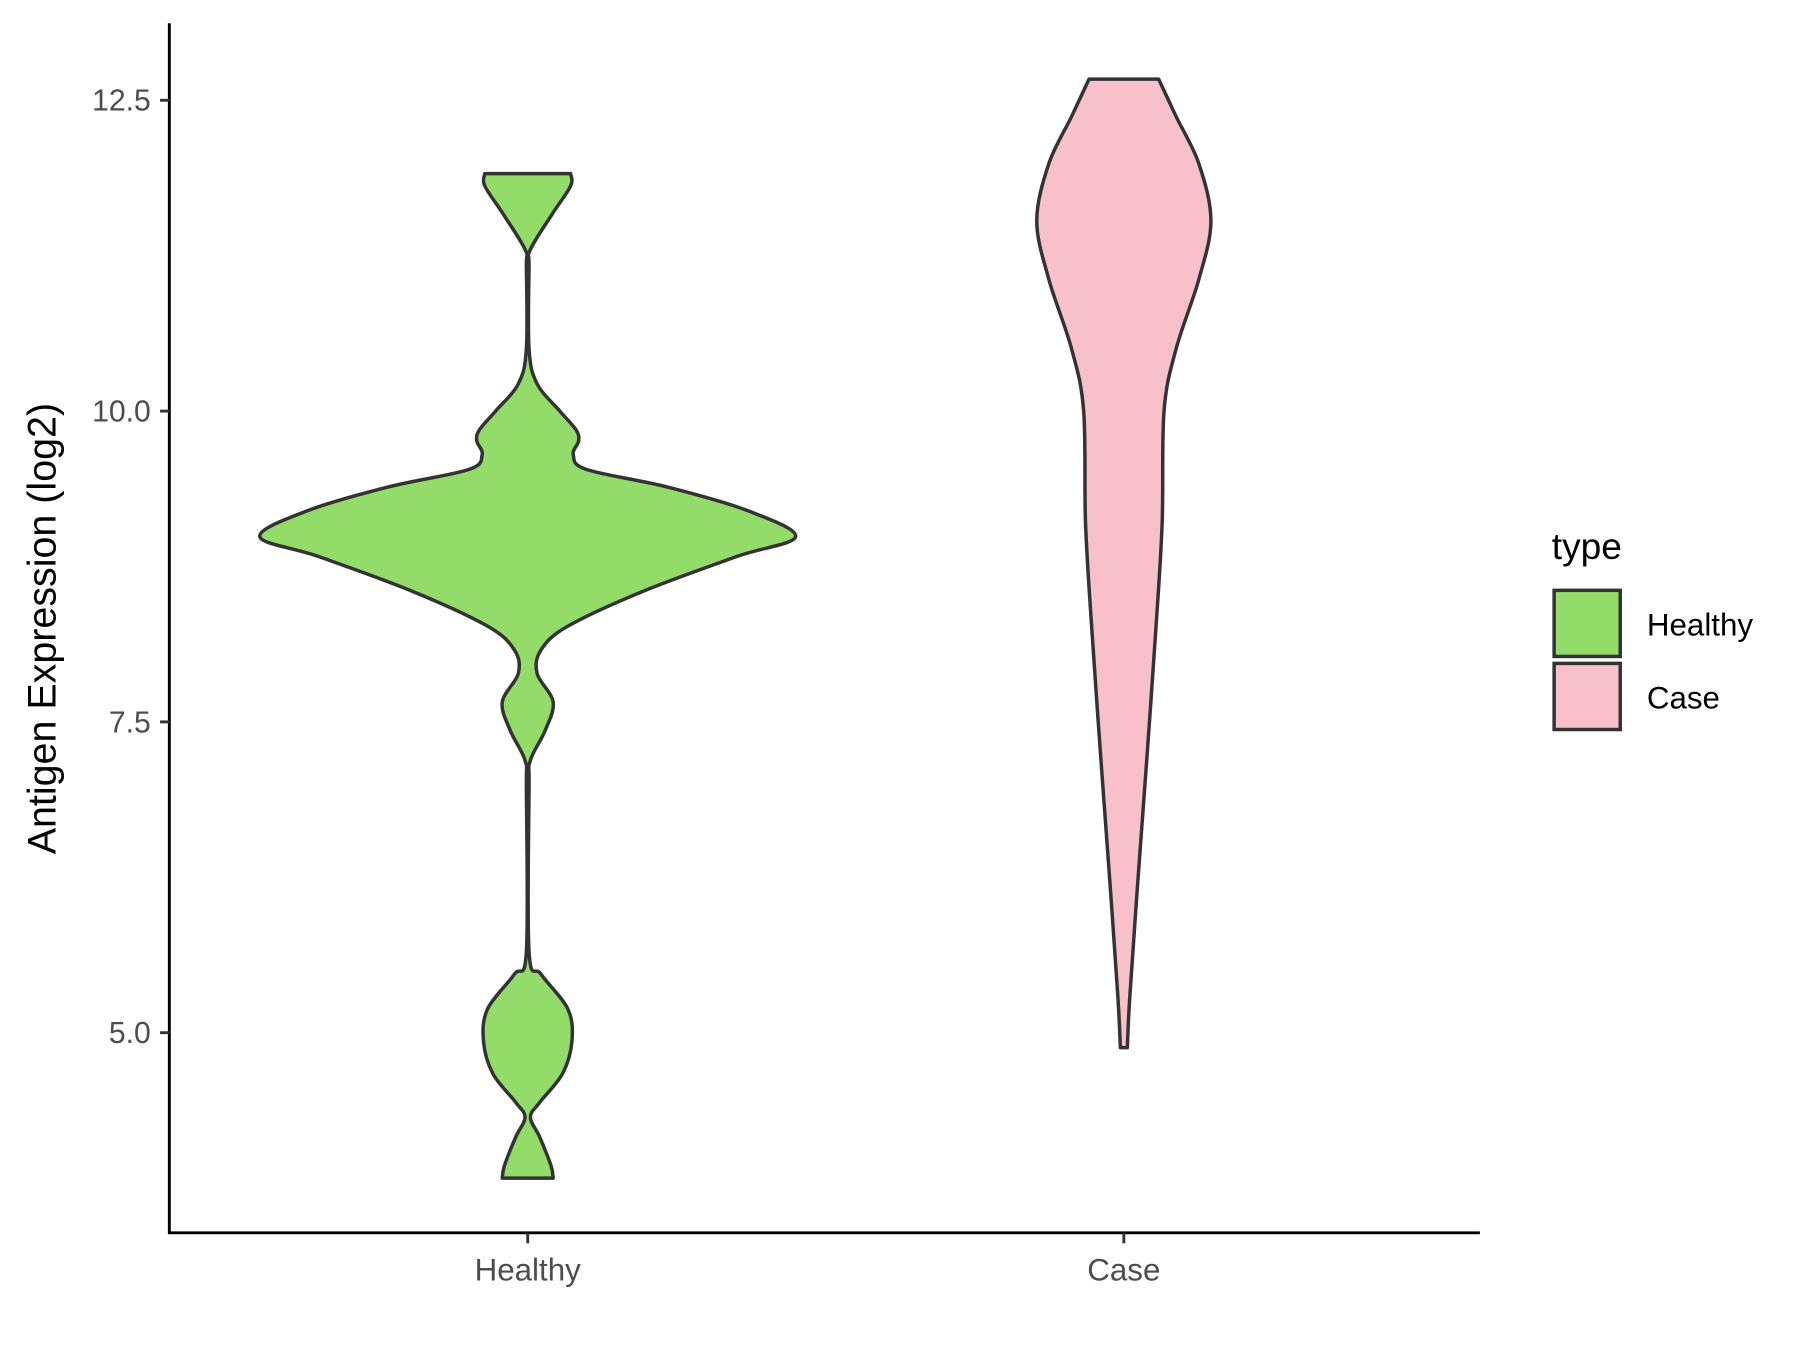 This screenshot has height=1350, width=1800. Describe the element at coordinates (130, 722) in the screenshot. I see `y-tick-label: 7.5` at that location.